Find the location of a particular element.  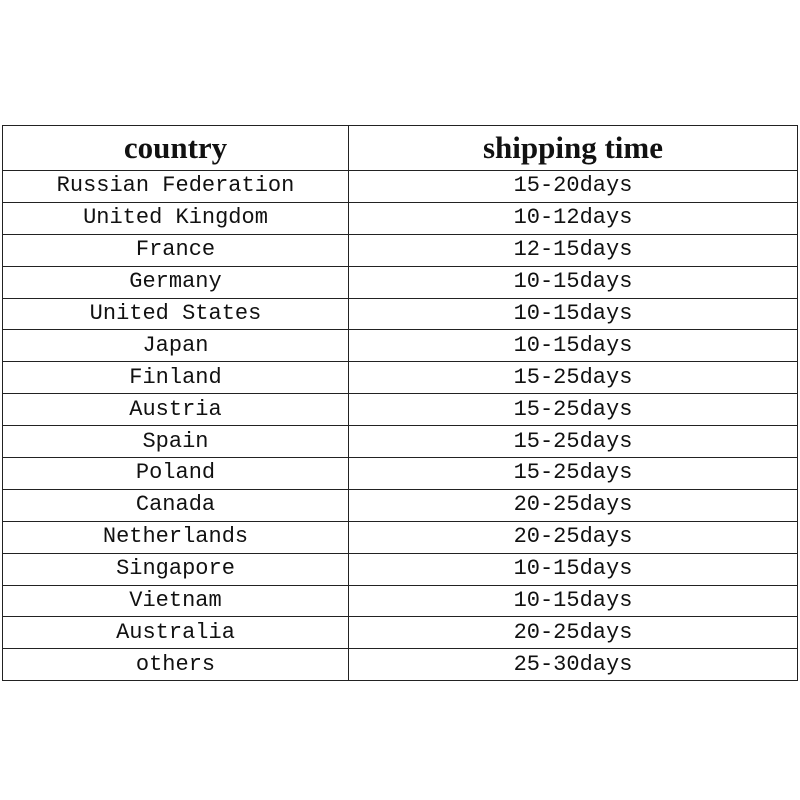

table-row: Russian Federation 15-20days is located at coordinates (400, 186).